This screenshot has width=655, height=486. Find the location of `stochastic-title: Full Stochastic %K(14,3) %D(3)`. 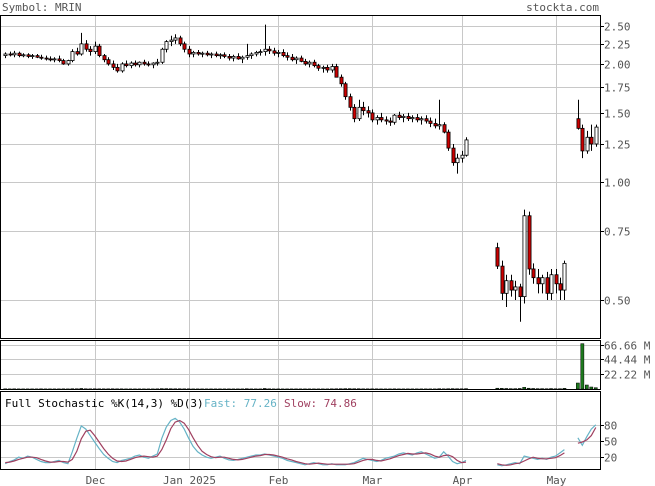

stochastic-title: Full Stochastic %K(14,3) %D(3) is located at coordinates (104, 403).